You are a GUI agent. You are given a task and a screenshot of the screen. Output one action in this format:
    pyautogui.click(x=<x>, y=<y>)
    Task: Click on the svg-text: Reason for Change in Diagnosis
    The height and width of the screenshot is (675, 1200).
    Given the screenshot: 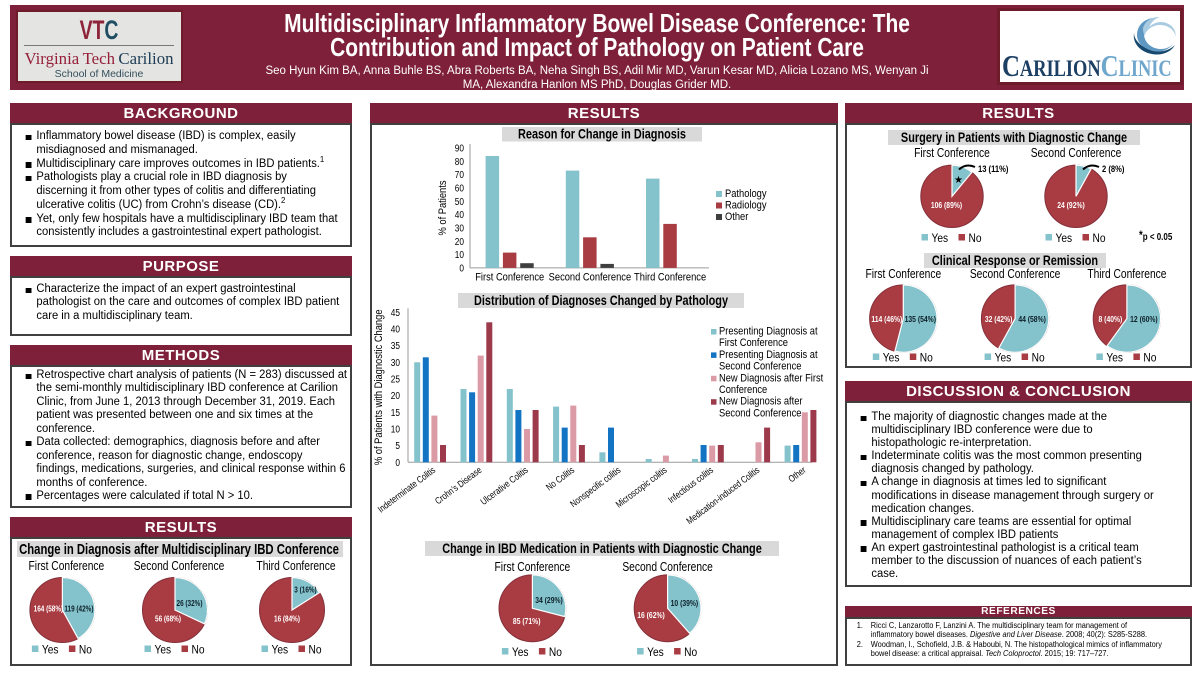 What is the action you would take?
    pyautogui.click(x=602, y=134)
    